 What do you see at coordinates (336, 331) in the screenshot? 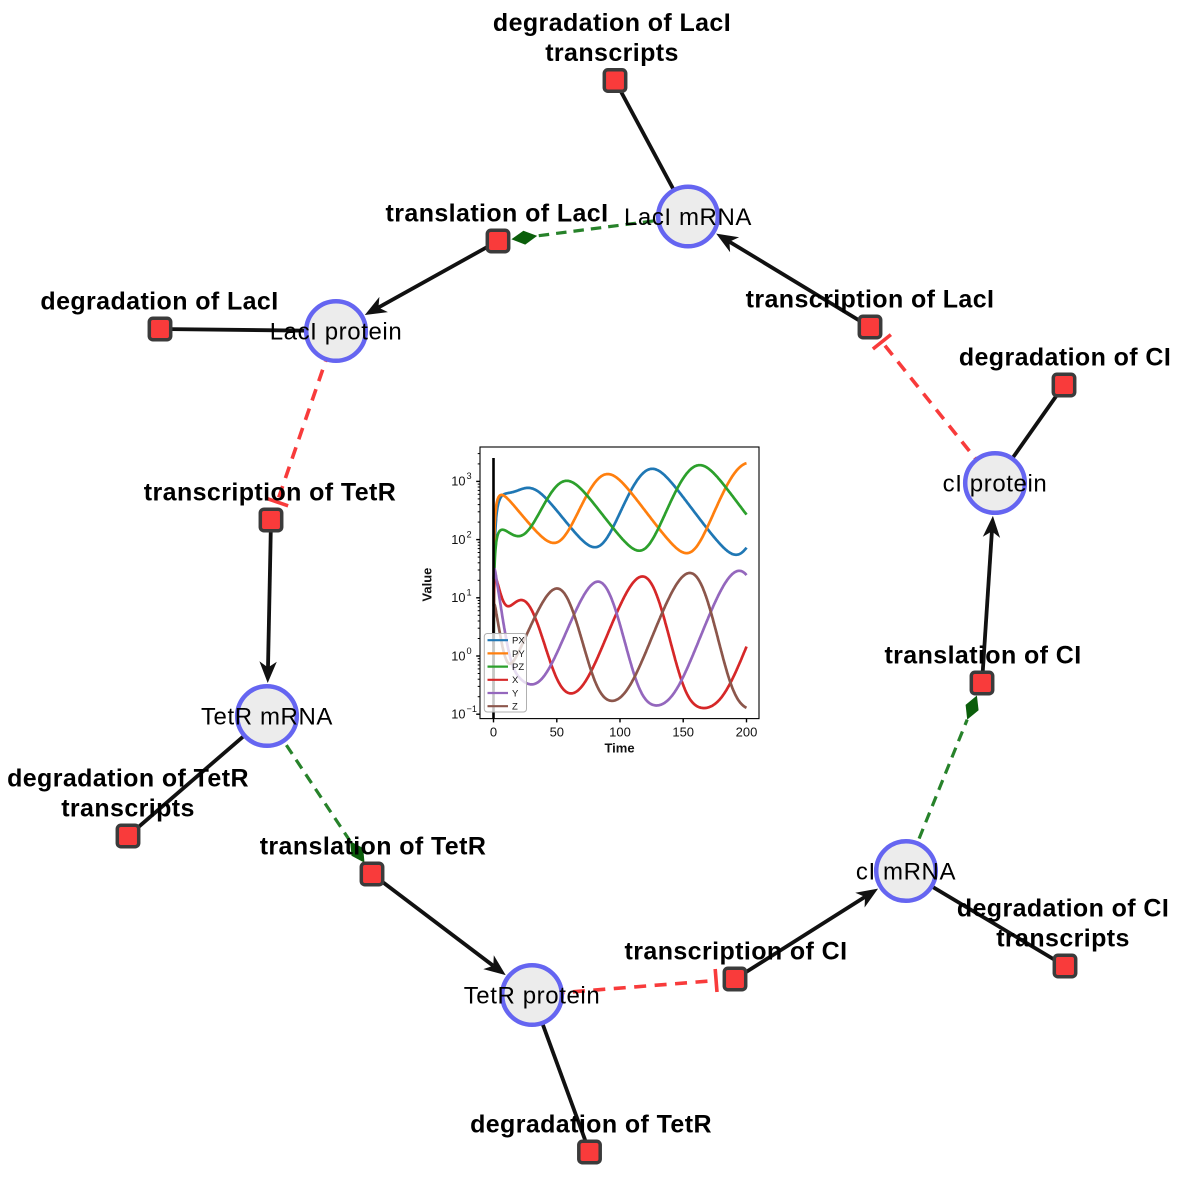
I see `svg-text: LacI protein` at bounding box center [336, 331].